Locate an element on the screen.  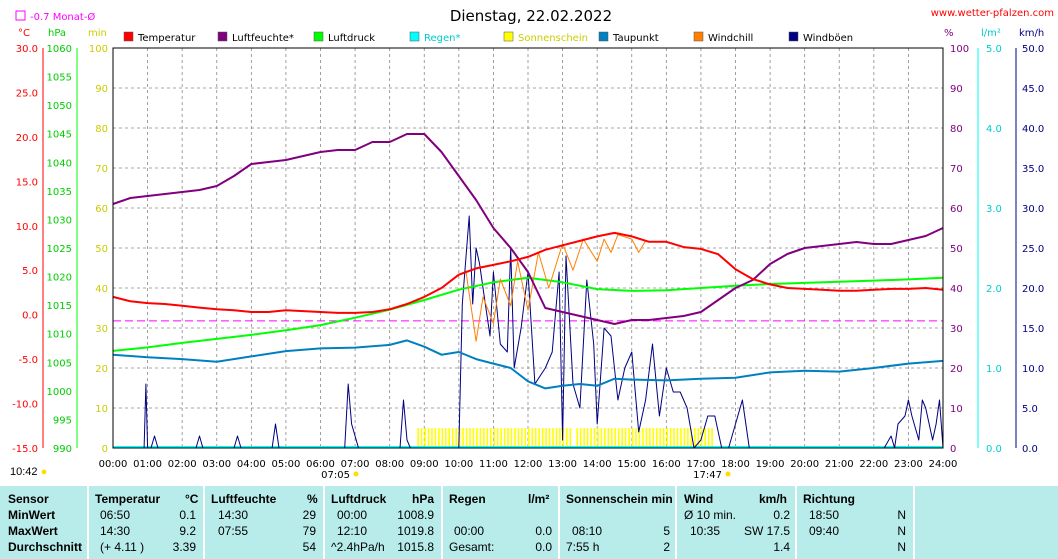
axis-tick-label: 1040 is located at coordinates (59, 163).